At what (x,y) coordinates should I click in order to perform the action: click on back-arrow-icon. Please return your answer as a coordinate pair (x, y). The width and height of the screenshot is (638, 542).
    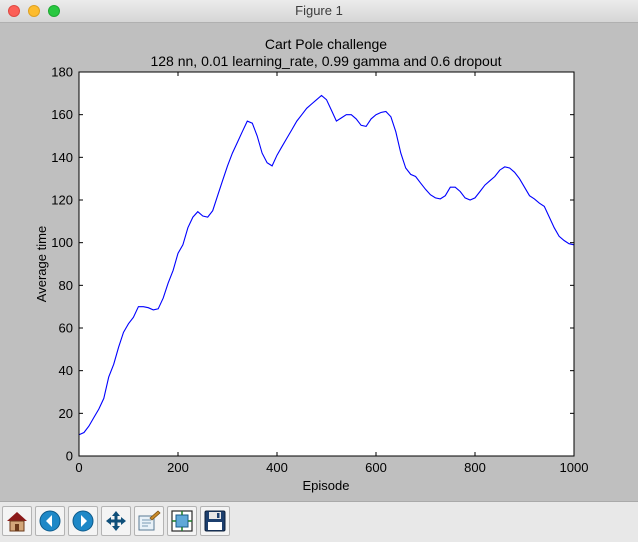
    Looking at the image, I should click on (50, 521).